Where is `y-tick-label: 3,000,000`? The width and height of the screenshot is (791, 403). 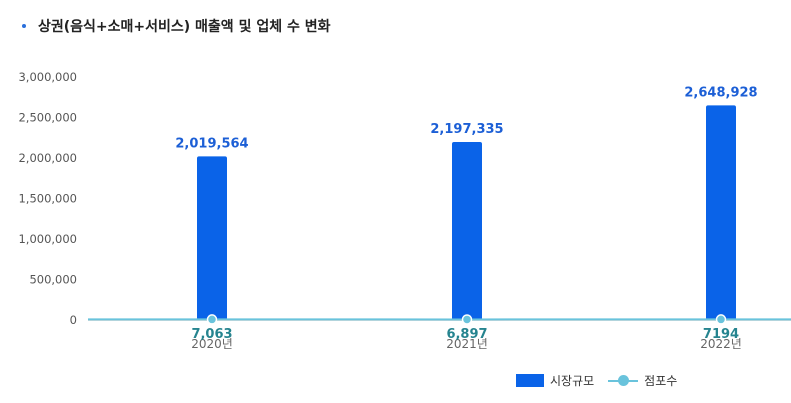
y-tick-label: 3,000,000 is located at coordinates (47, 77).